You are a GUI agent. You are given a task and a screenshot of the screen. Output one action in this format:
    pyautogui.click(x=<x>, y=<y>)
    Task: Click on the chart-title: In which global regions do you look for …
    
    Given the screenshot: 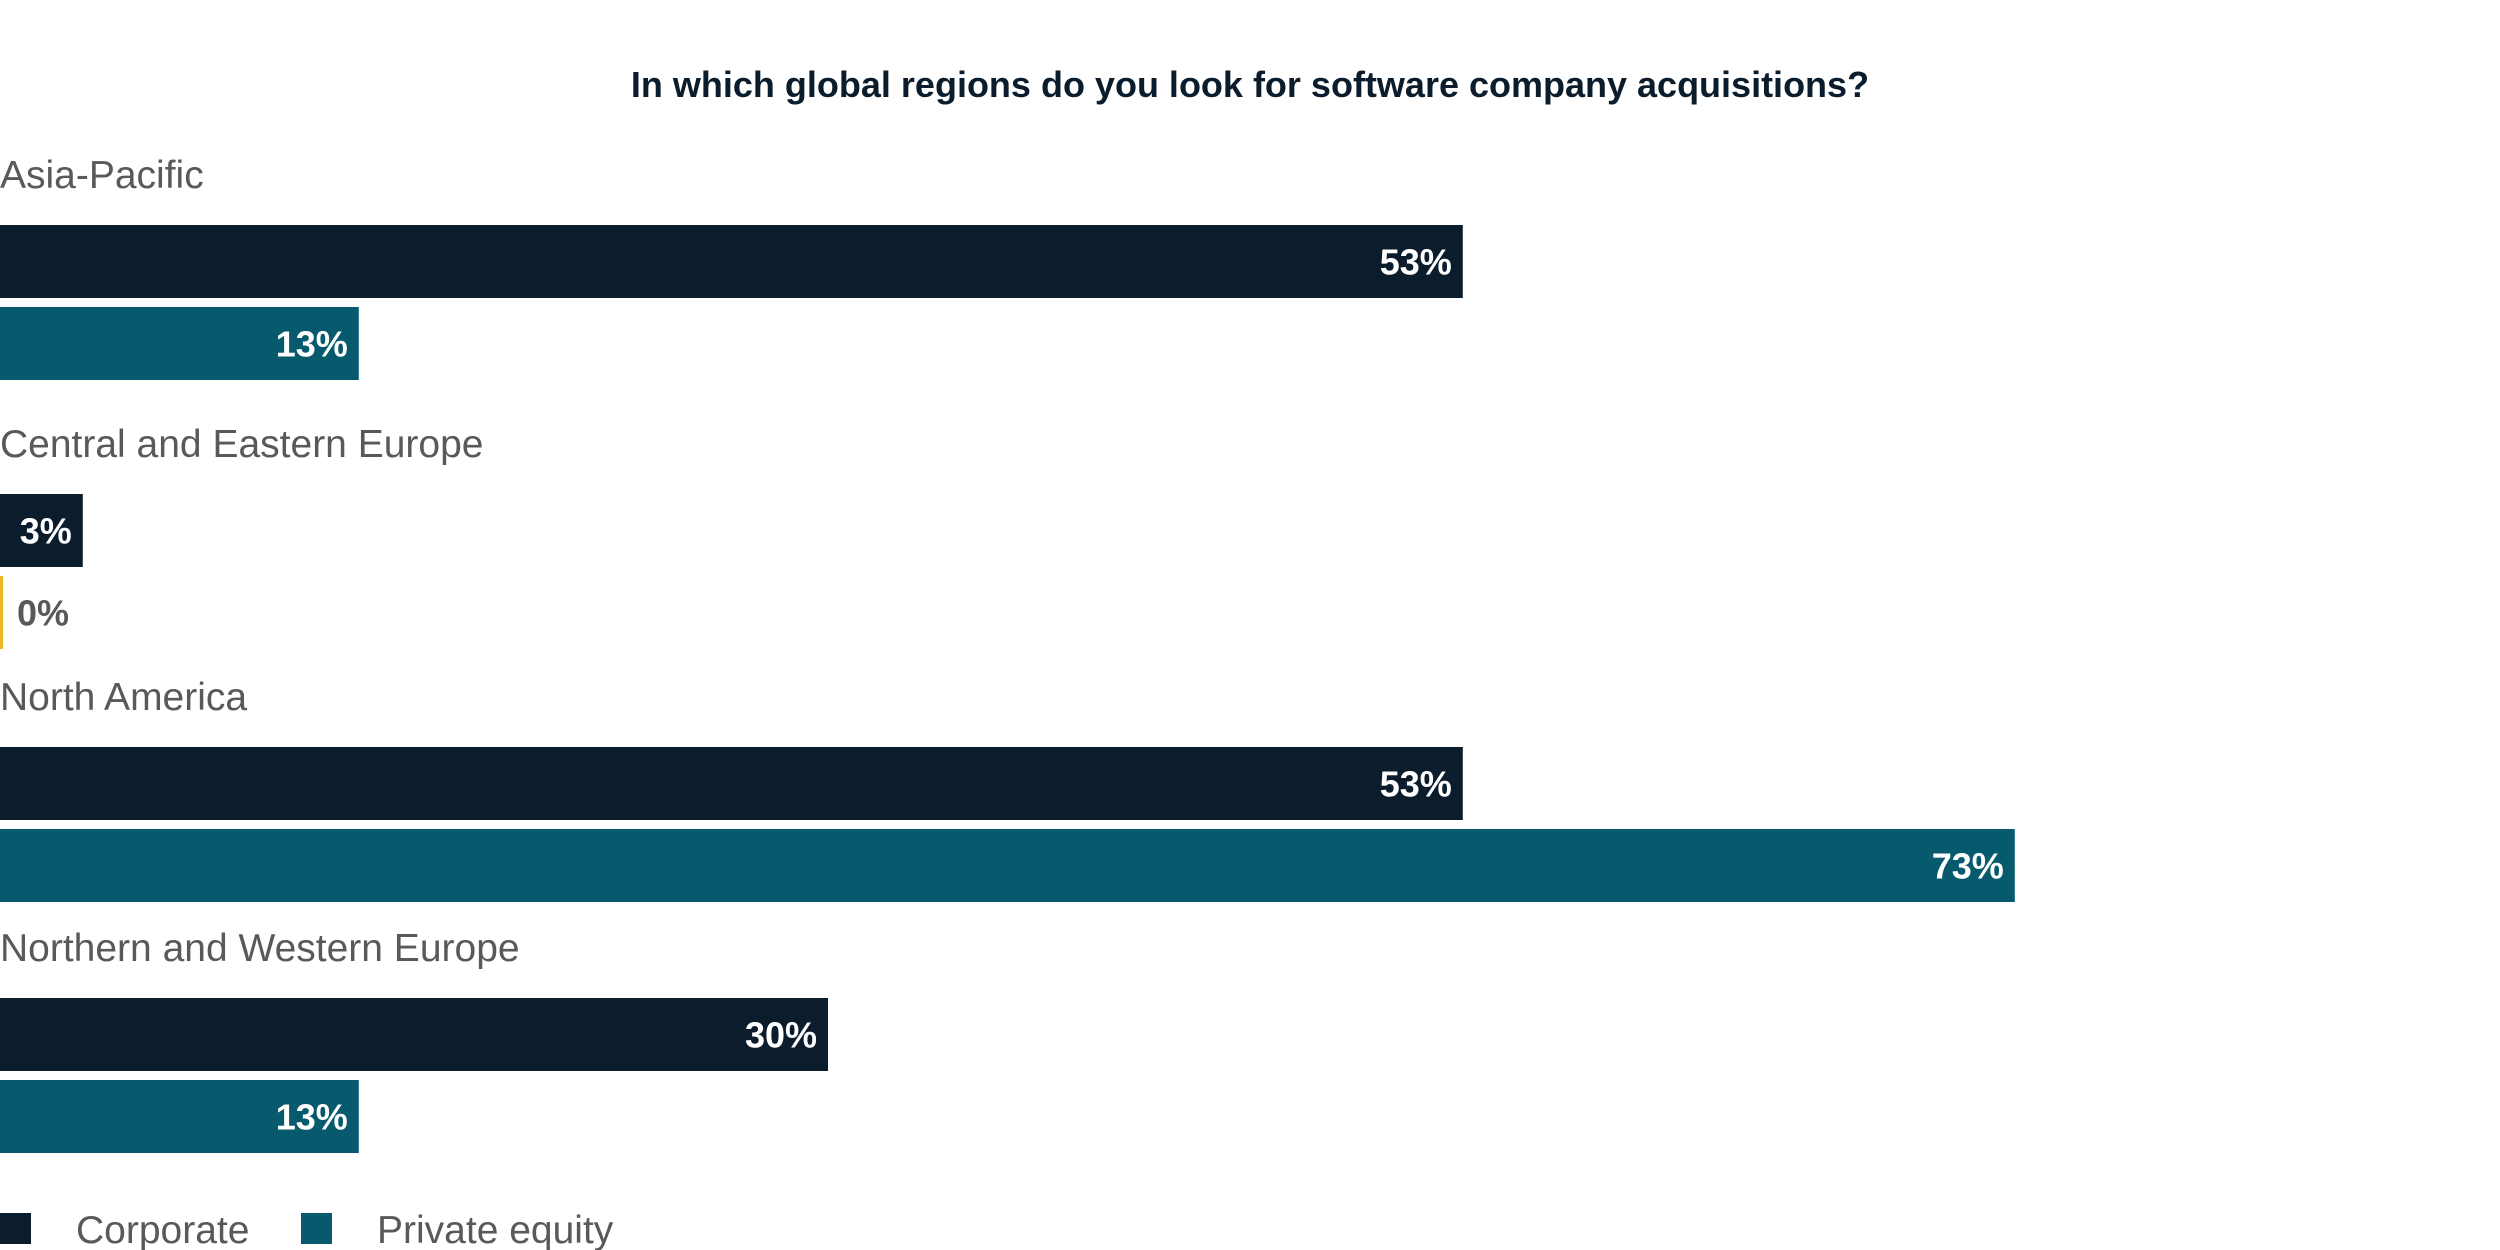 What is the action you would take?
    pyautogui.click(x=1250, y=84)
    